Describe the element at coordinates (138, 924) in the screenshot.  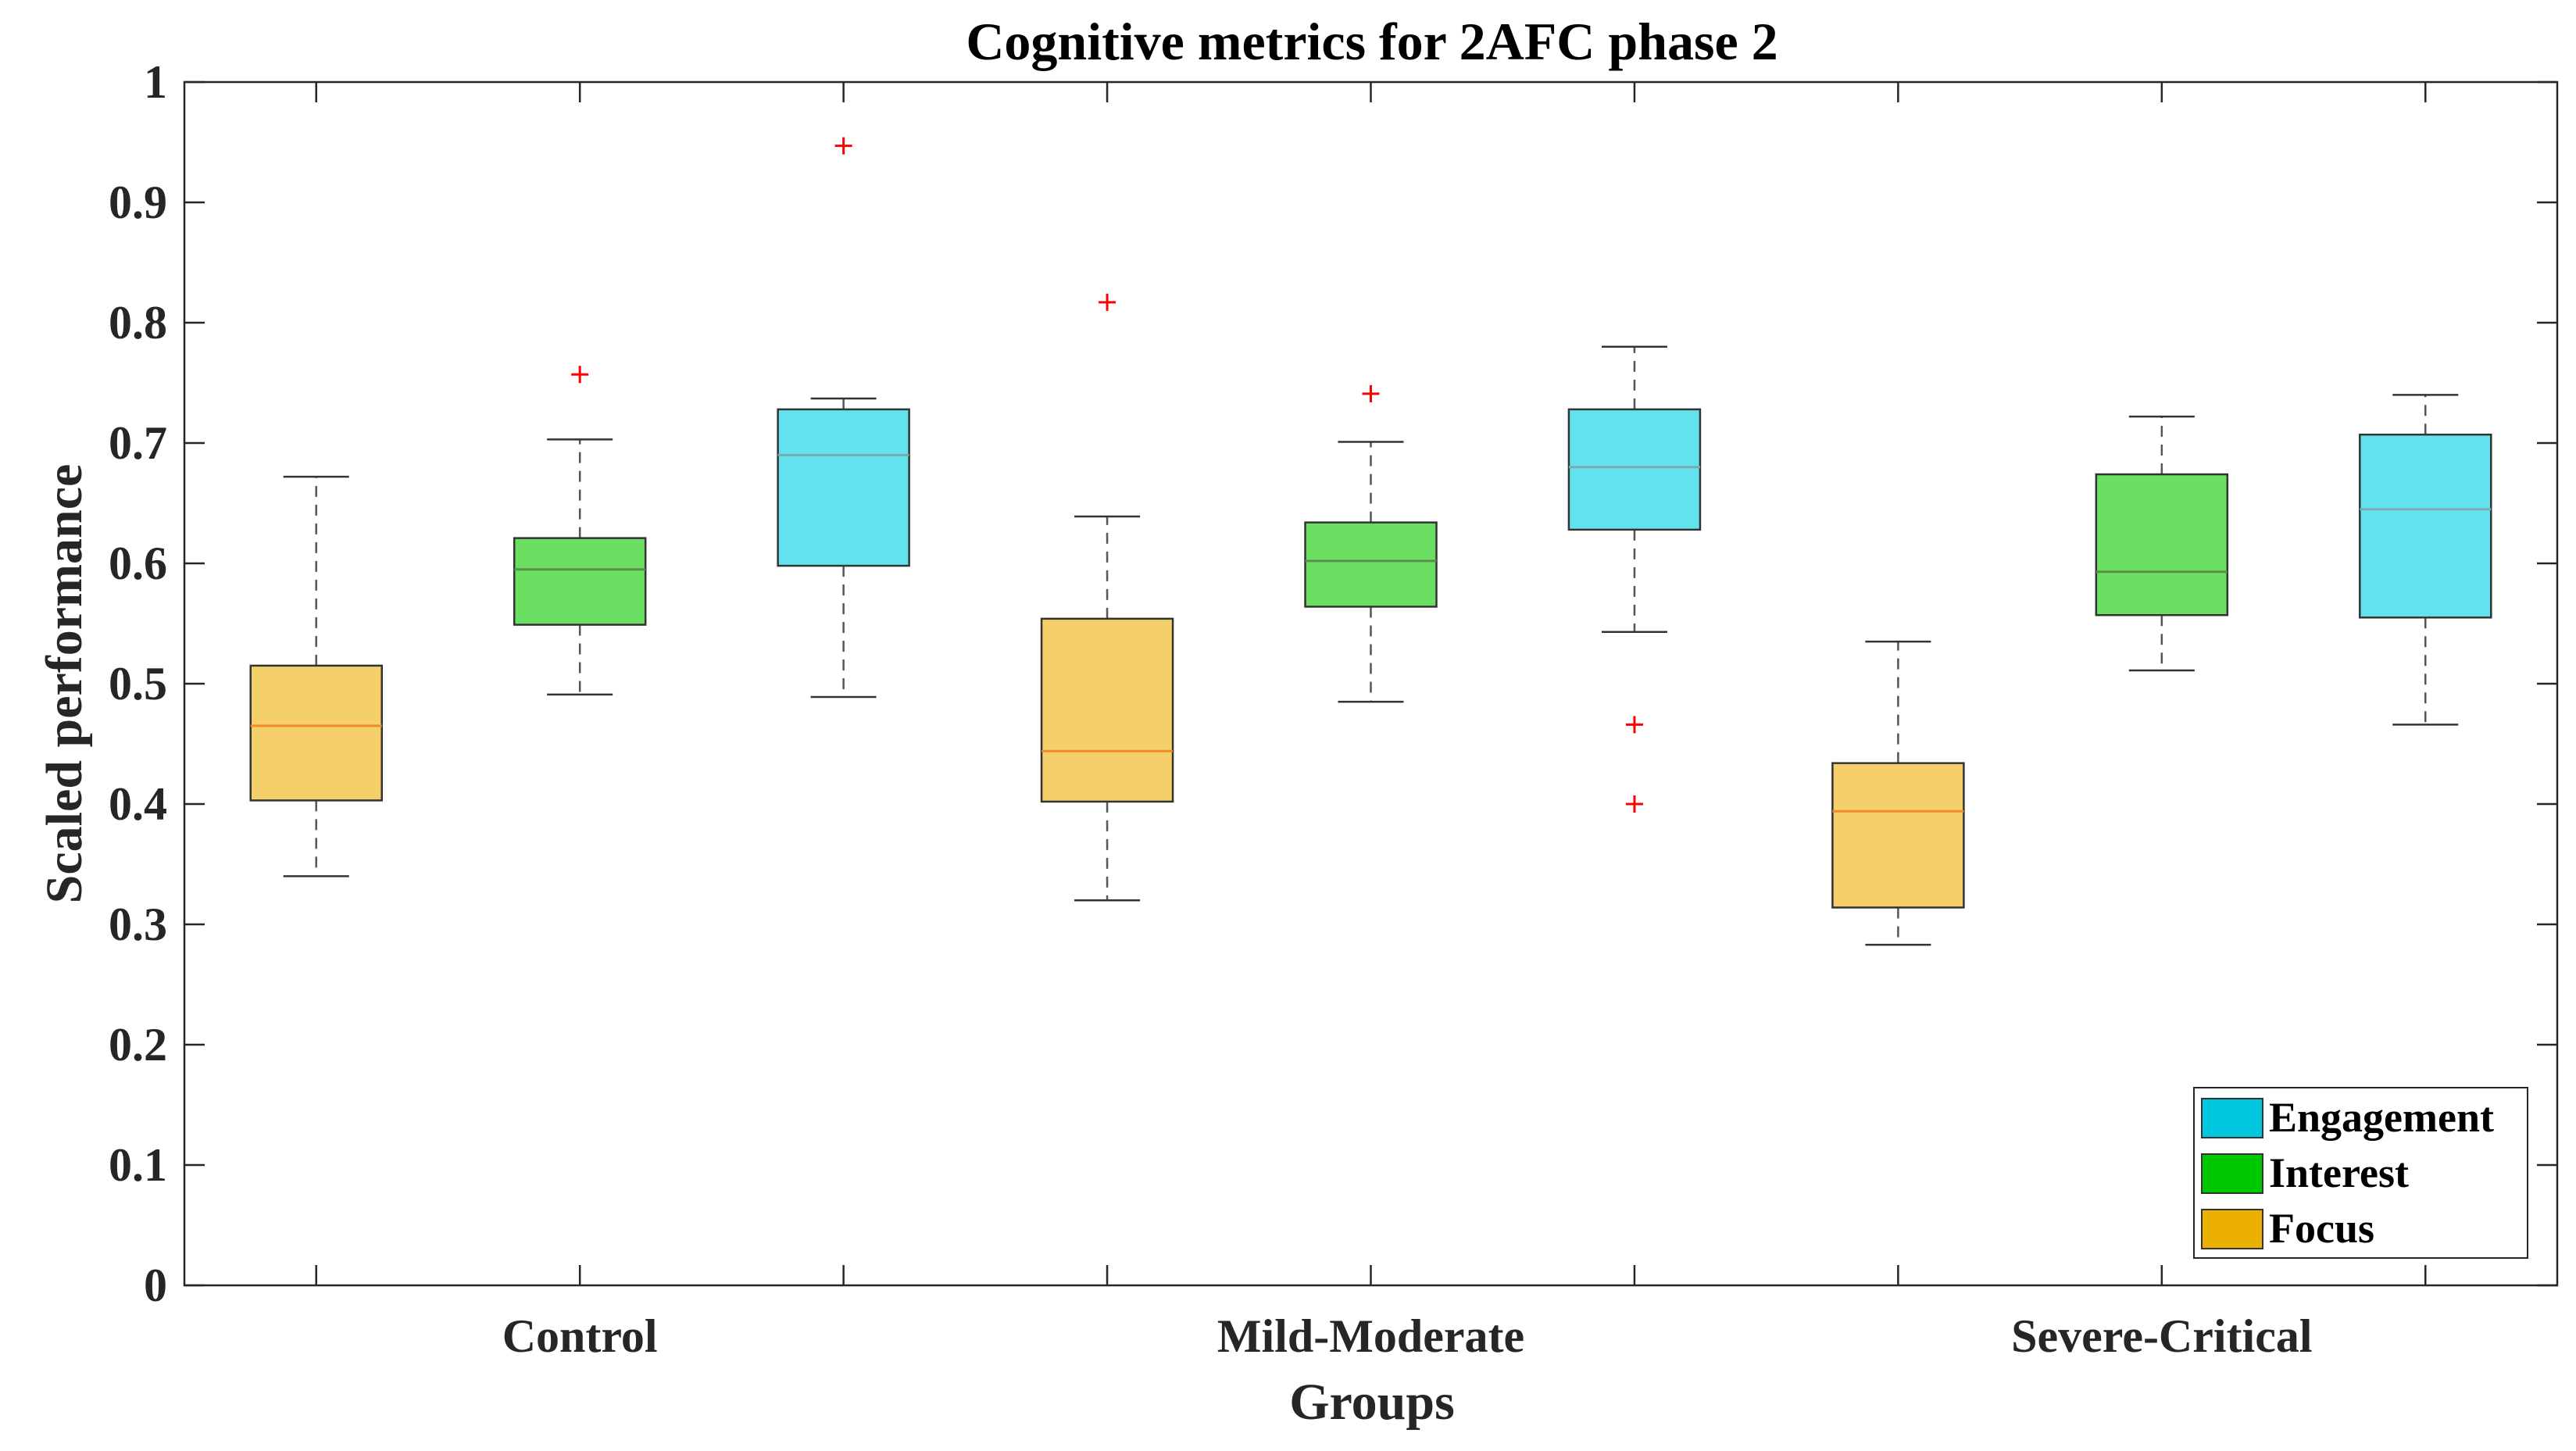
I see `y-tick-label: 0.3` at that location.